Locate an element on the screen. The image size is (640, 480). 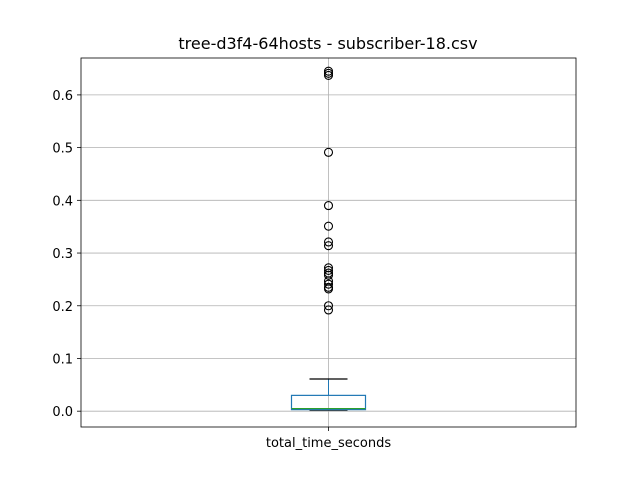
y-tick-label: 0.2 is located at coordinates (62, 307).